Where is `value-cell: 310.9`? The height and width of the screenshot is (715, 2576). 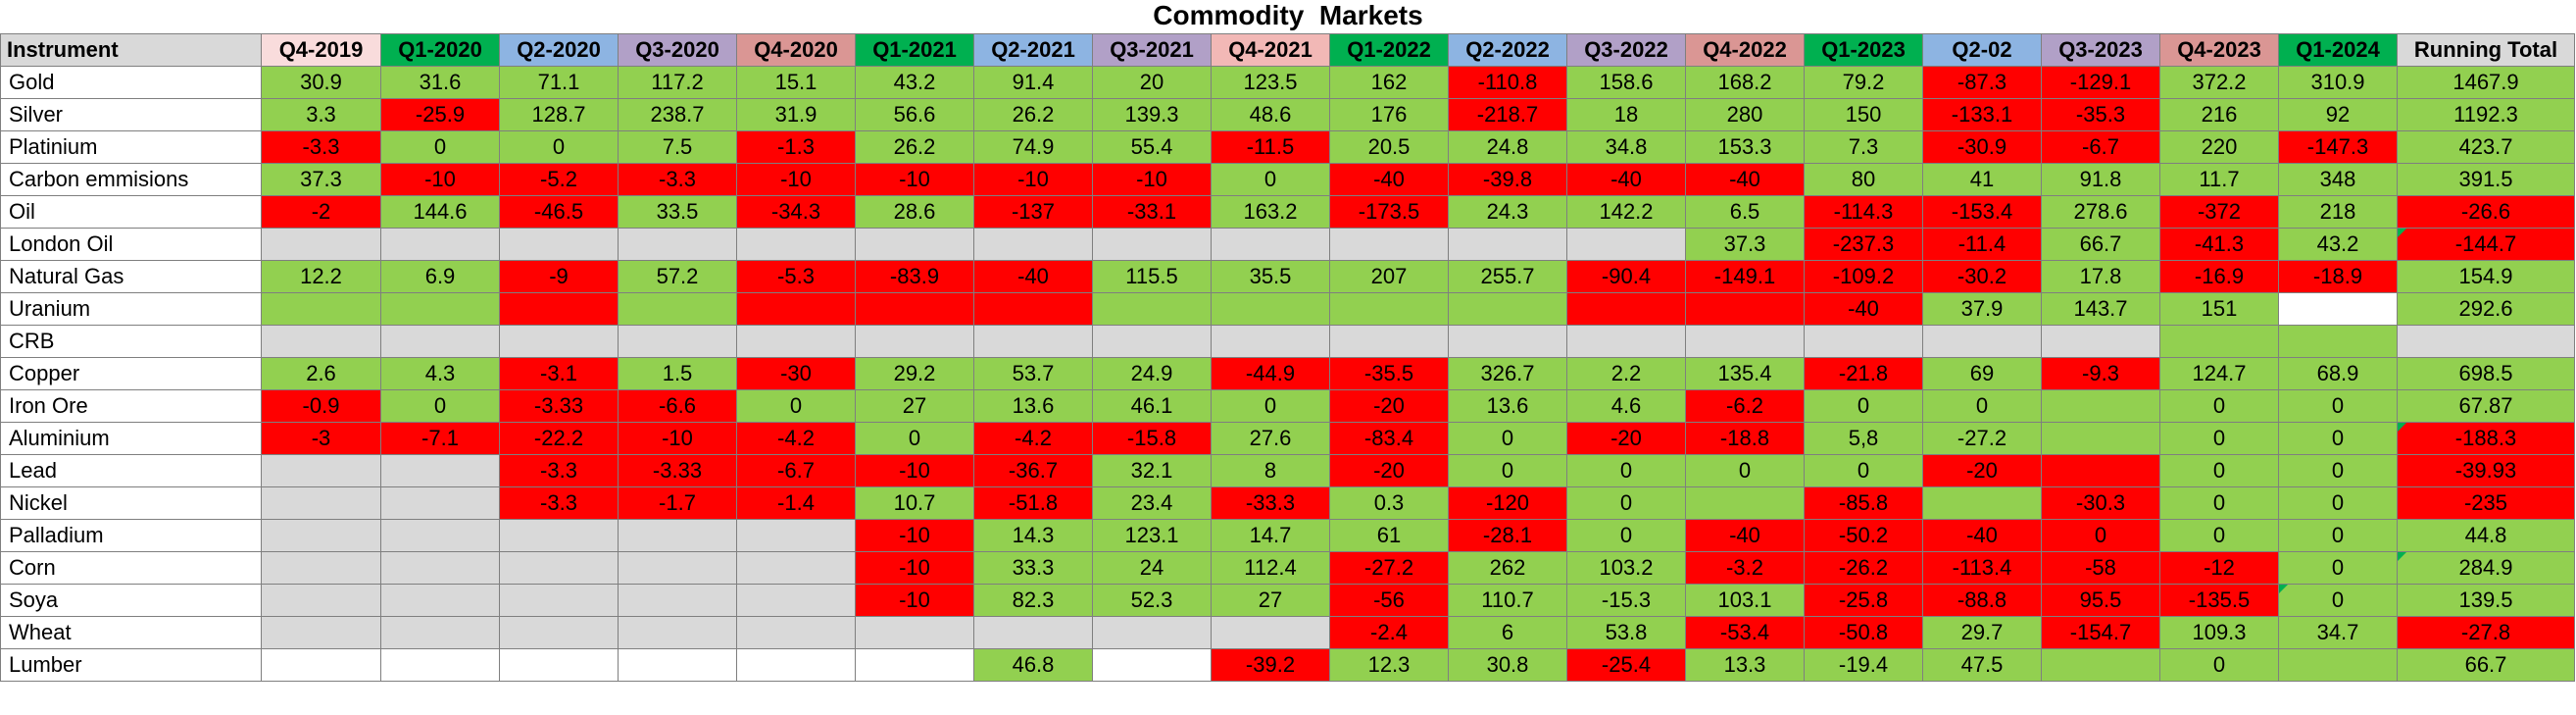
value-cell: 310.9 is located at coordinates (2338, 83).